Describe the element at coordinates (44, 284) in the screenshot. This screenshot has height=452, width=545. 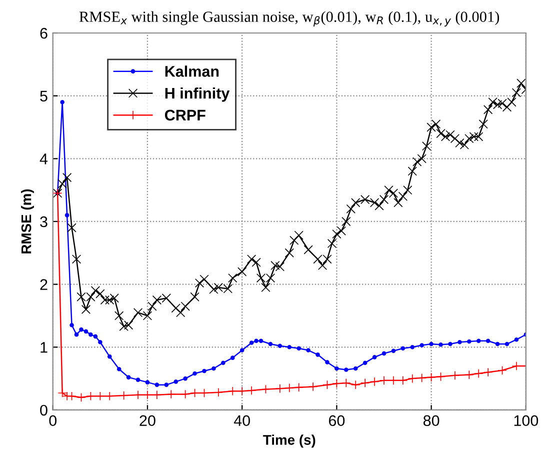
I see `y-tick-label: 2` at that location.